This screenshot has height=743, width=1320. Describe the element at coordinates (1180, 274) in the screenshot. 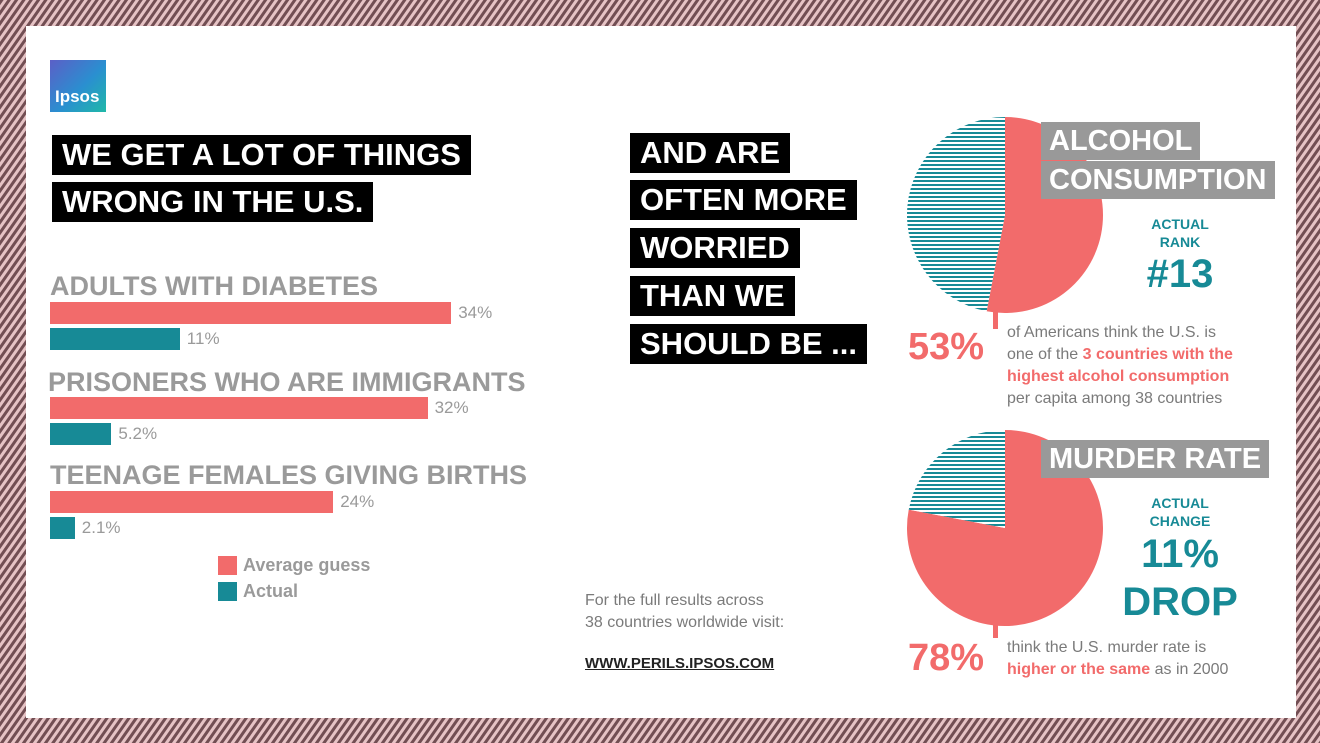

I see `alcohol-actual-rank: #13` at that location.